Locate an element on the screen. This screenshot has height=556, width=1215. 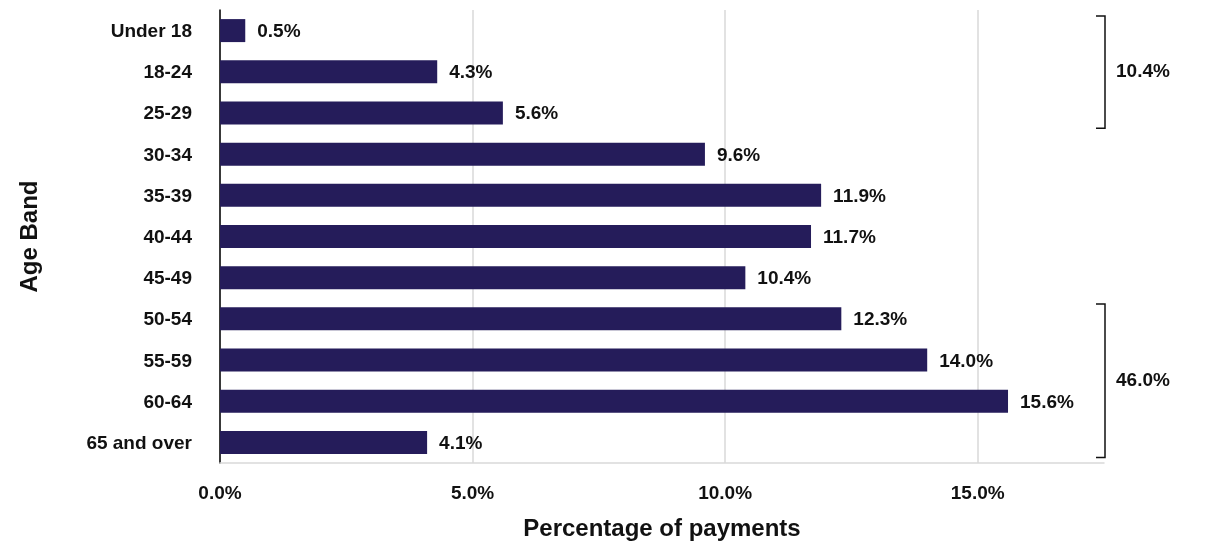
y-tick-label: 35-39 is located at coordinates (167, 195).